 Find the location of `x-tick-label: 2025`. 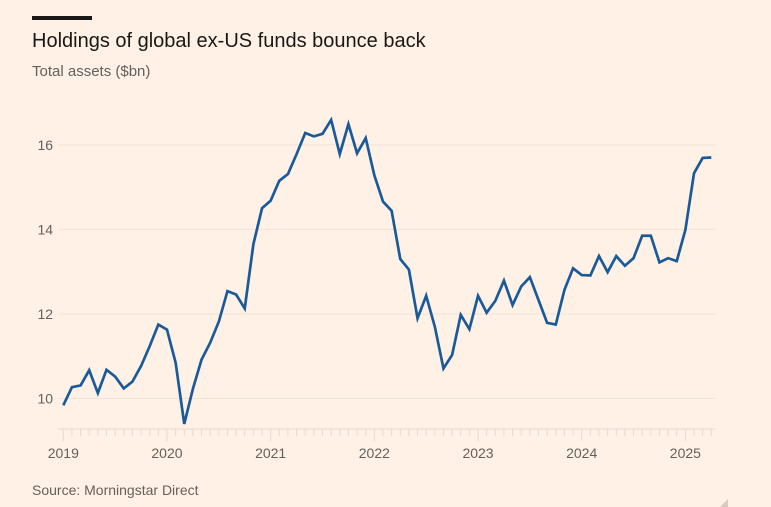

x-tick-label: 2025 is located at coordinates (685, 453).